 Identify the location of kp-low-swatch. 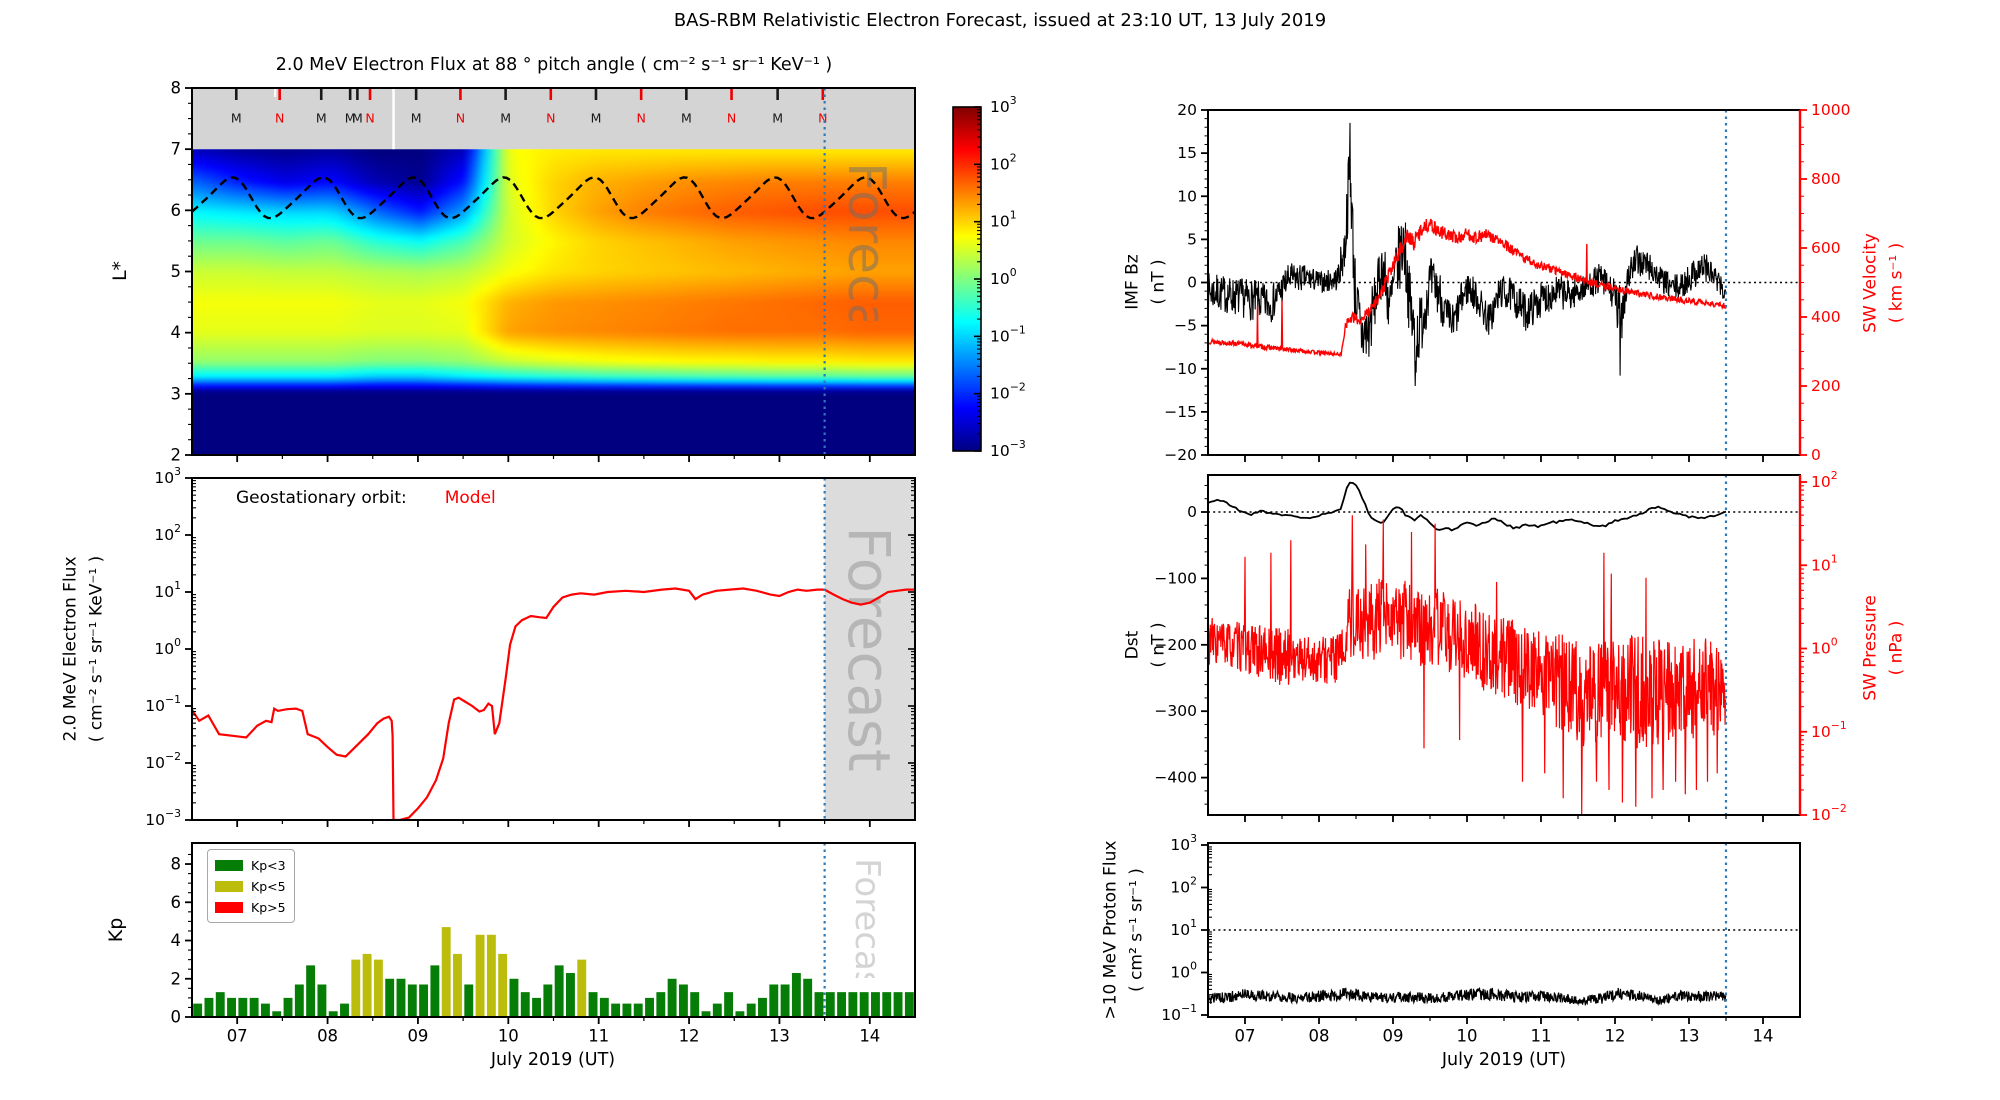
(229, 865).